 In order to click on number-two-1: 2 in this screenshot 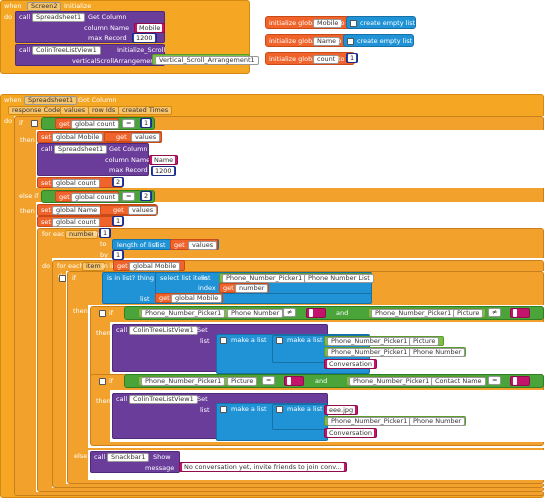, I will do `click(118, 182)`.